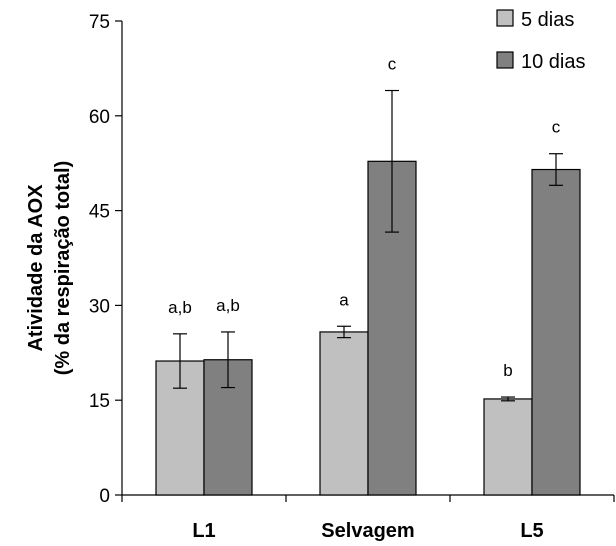 This screenshot has width=616, height=546. Describe the element at coordinates (541, 41) in the screenshot. I see `legend: 5 dias 10 dias` at that location.